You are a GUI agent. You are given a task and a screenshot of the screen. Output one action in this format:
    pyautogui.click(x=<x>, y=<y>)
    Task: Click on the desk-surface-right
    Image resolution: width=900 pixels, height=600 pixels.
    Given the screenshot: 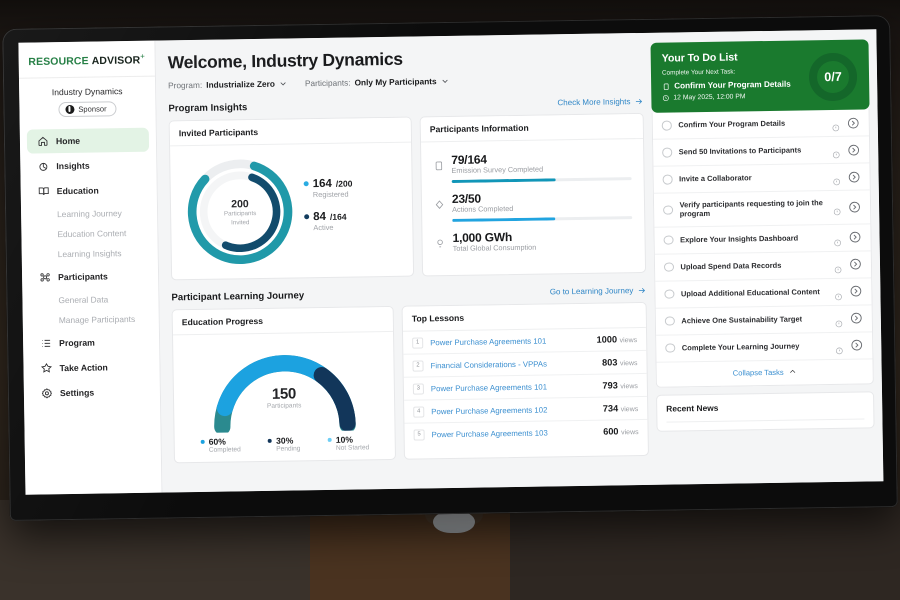 What is the action you would take?
    pyautogui.click(x=705, y=550)
    